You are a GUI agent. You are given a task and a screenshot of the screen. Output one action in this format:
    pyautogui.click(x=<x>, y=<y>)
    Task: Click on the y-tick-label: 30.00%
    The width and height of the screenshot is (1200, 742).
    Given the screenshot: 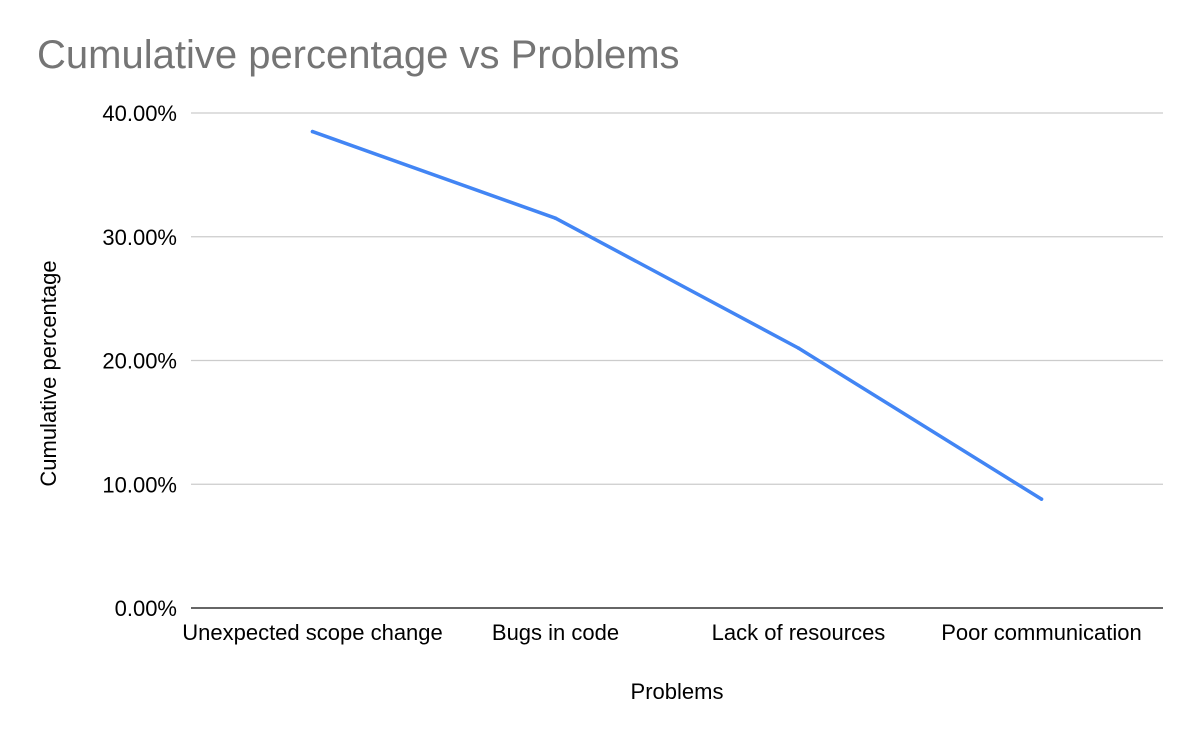 What is the action you would take?
    pyautogui.click(x=139, y=237)
    